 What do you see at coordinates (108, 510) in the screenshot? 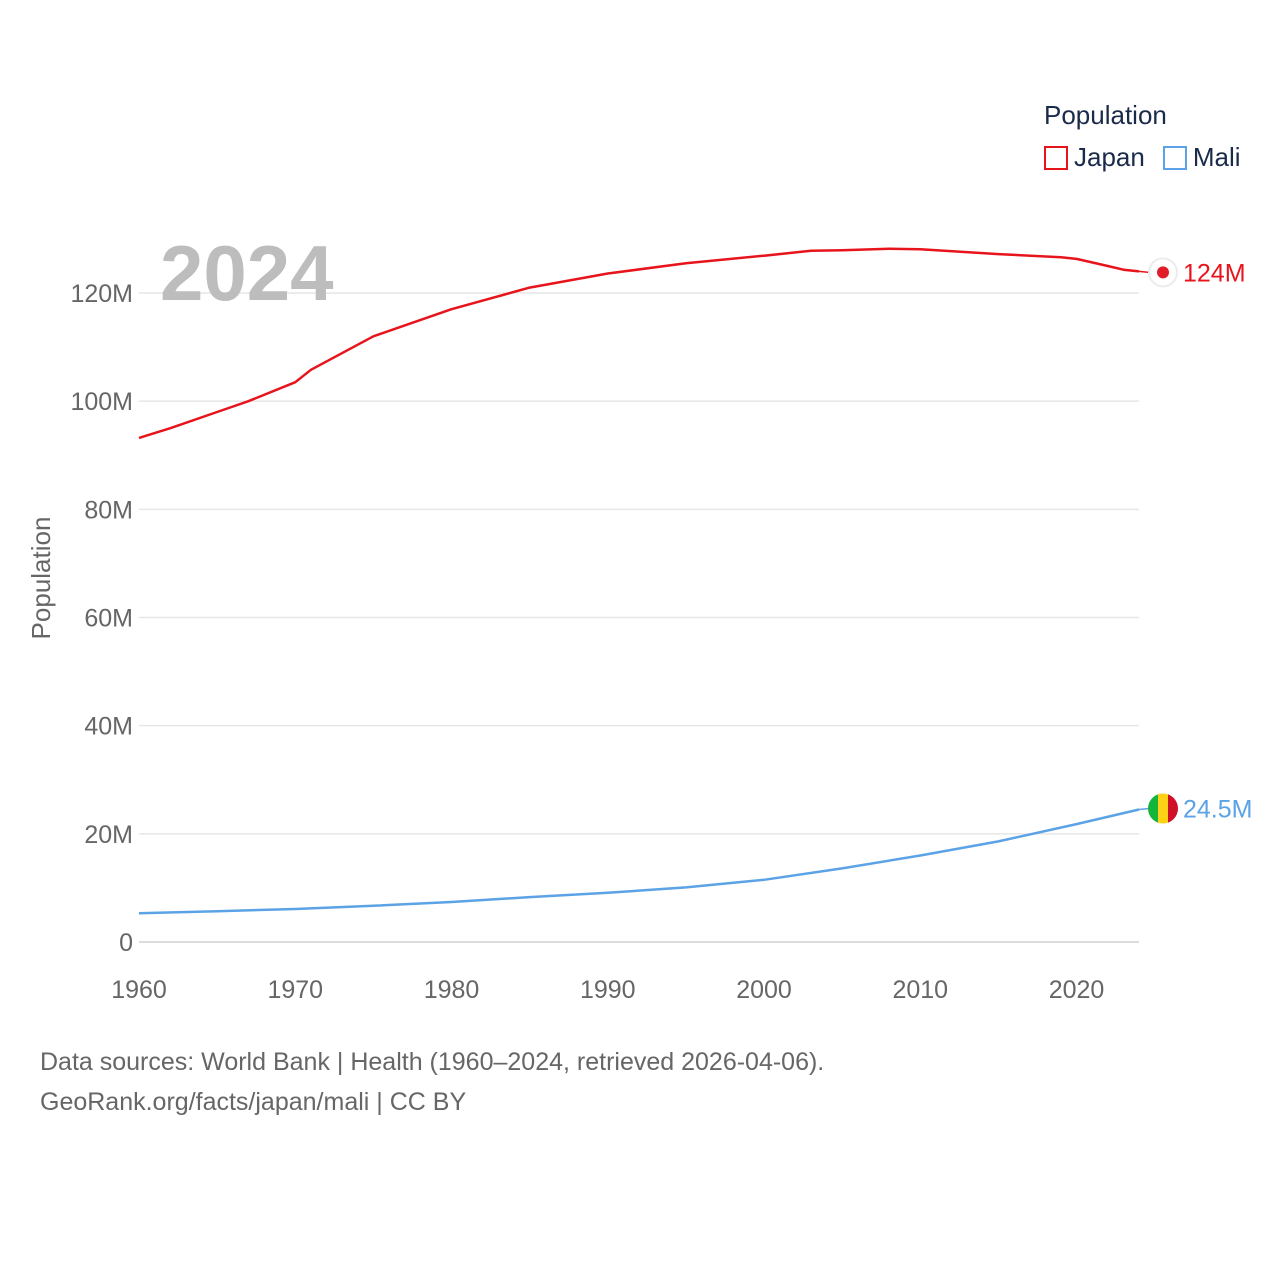
I see `y-tick-label: 80M` at bounding box center [108, 510].